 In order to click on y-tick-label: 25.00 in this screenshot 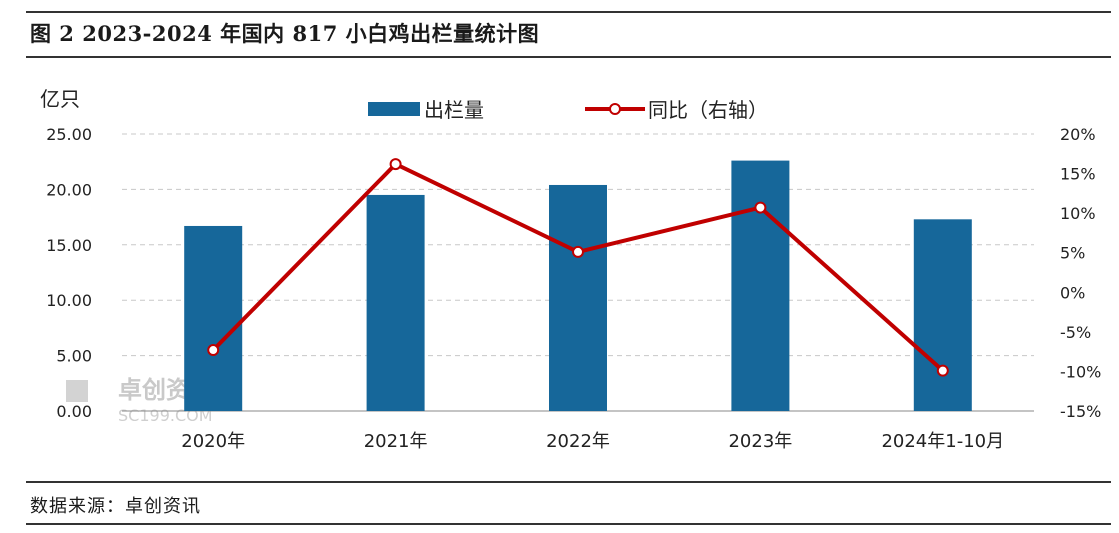, I will do `click(69, 134)`.